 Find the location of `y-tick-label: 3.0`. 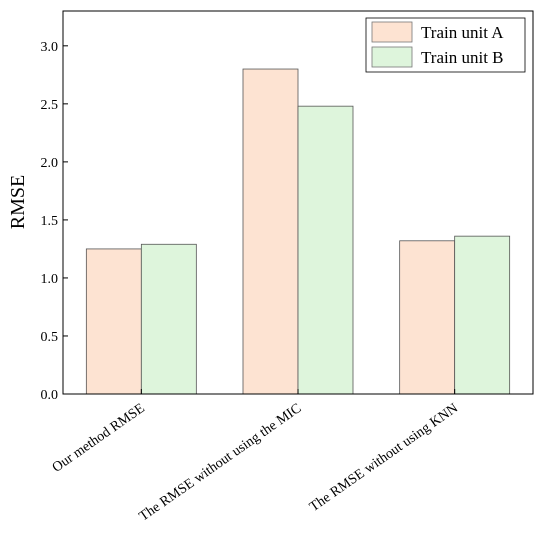

y-tick-label: 3.0 is located at coordinates (50, 47).